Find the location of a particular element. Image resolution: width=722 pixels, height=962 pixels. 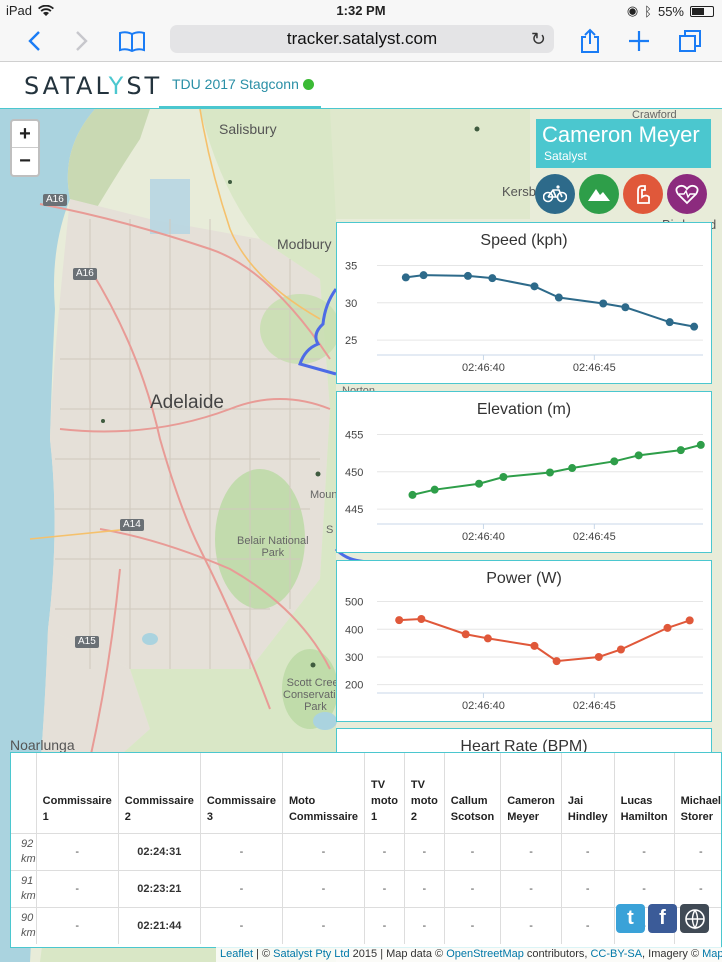

column-header: Lucas Hamilton is located at coordinates (644, 793).